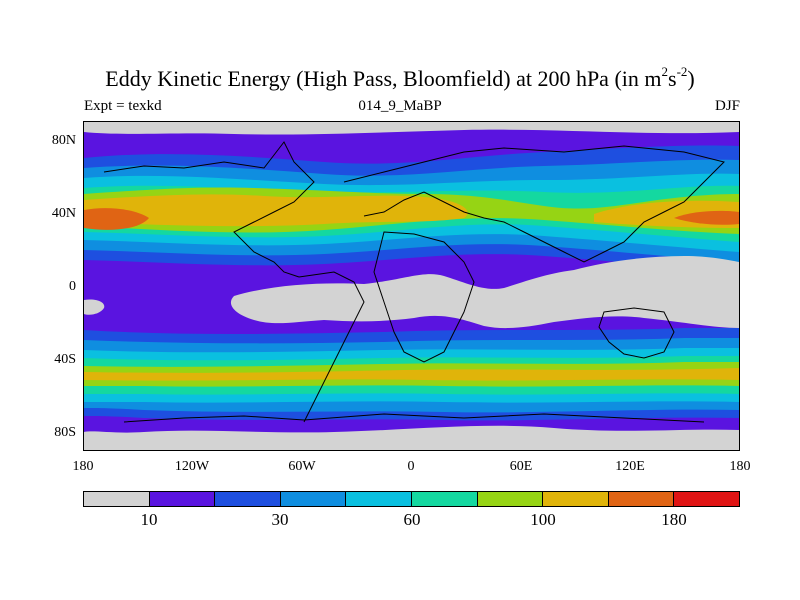  I want to click on experiment-name: 014_9_MaBP, so click(400, 106).